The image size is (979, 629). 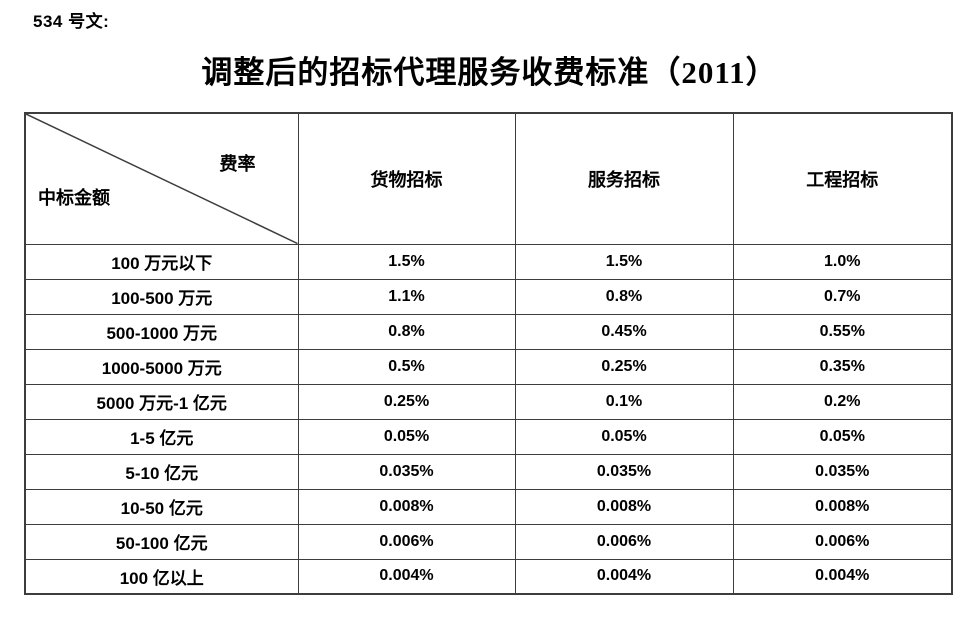 What do you see at coordinates (842, 178) in the screenshot?
I see `column-header-engineering: 工程招标` at bounding box center [842, 178].